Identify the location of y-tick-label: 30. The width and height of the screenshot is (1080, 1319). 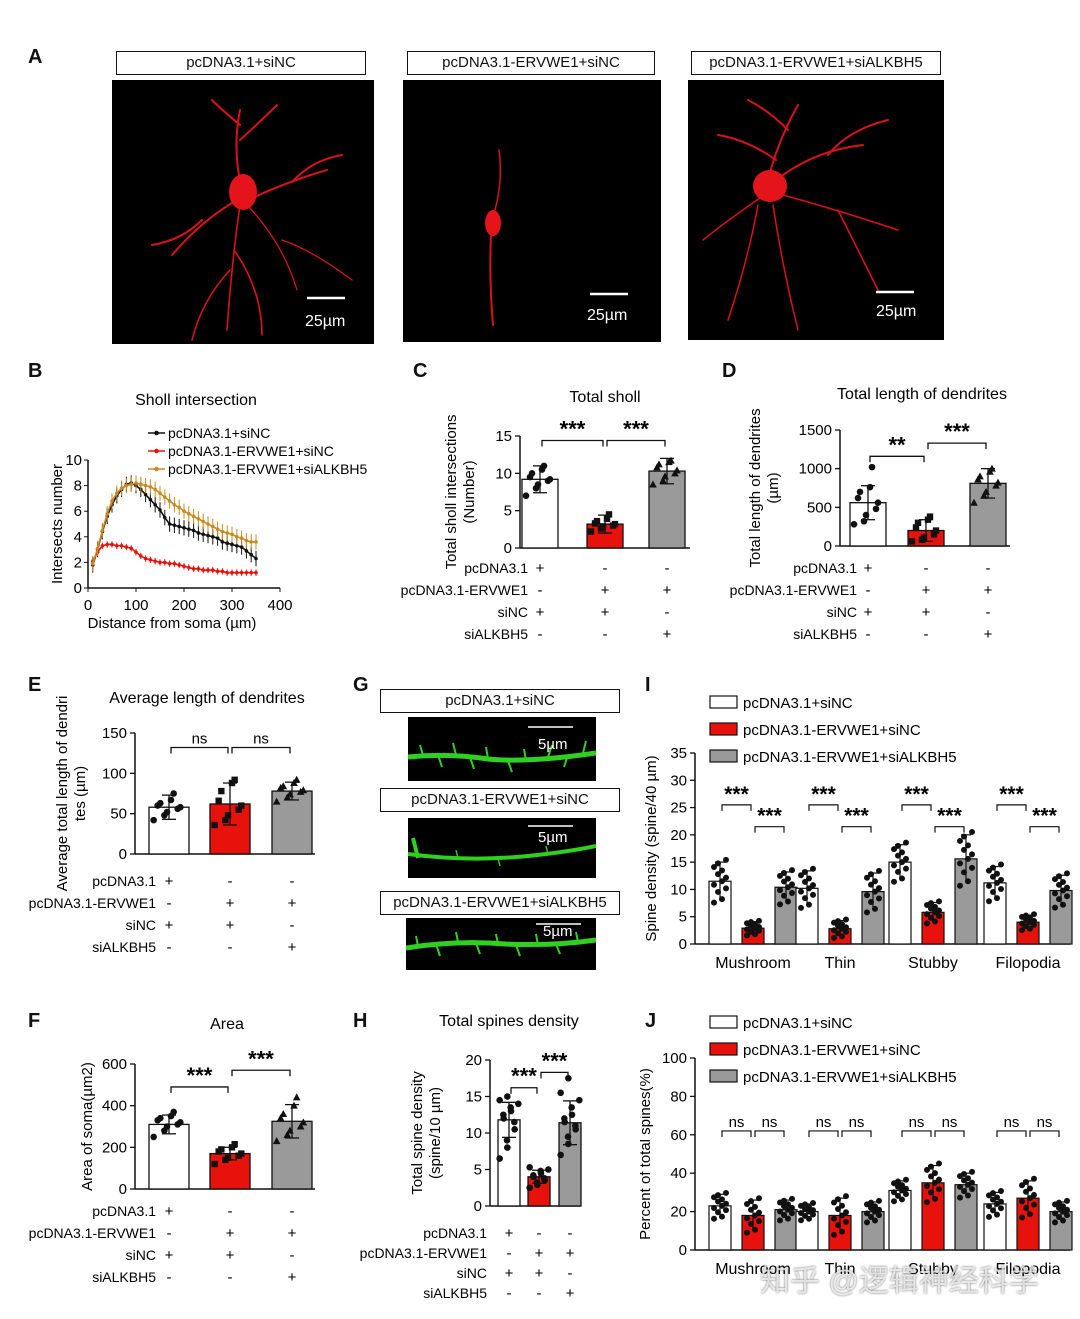
(678, 780).